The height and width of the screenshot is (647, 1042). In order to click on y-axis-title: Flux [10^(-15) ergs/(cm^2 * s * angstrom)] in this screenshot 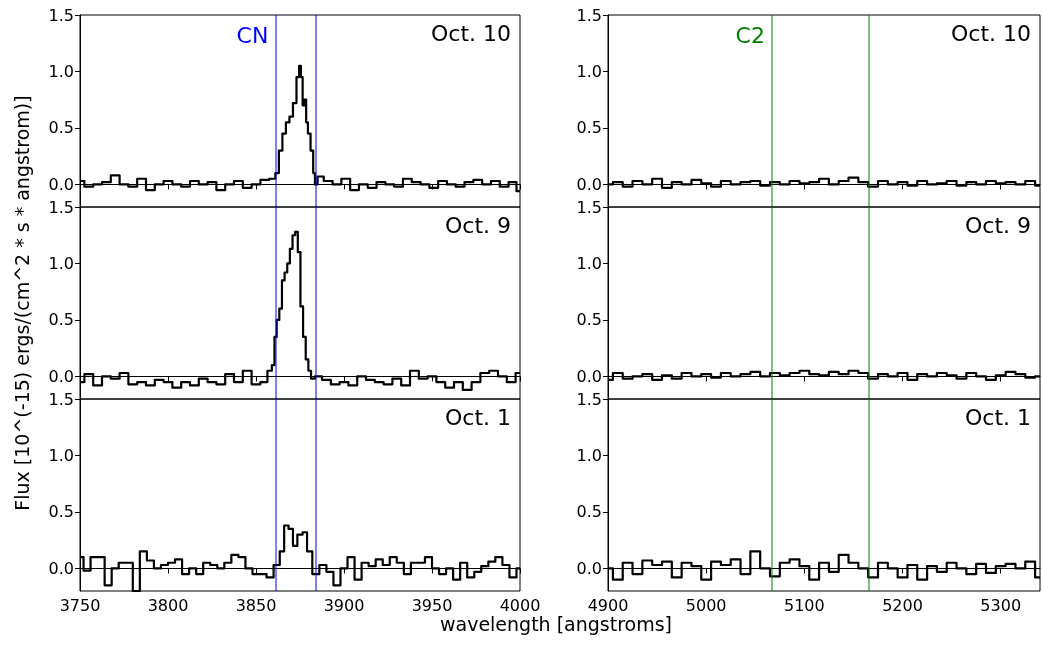, I will do `click(22, 303)`.